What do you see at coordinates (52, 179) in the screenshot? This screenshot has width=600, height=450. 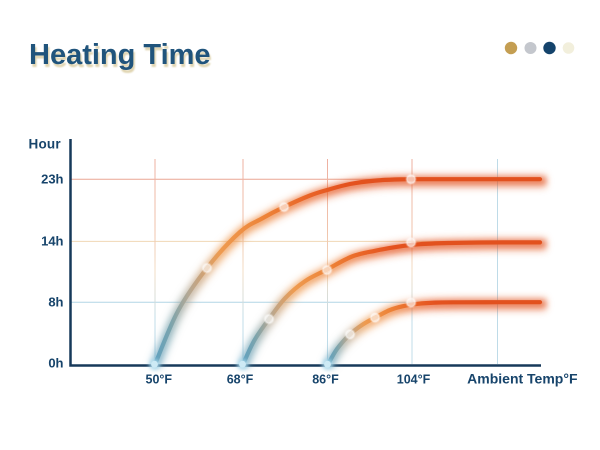 I see `svg-text: 23h` at bounding box center [52, 179].